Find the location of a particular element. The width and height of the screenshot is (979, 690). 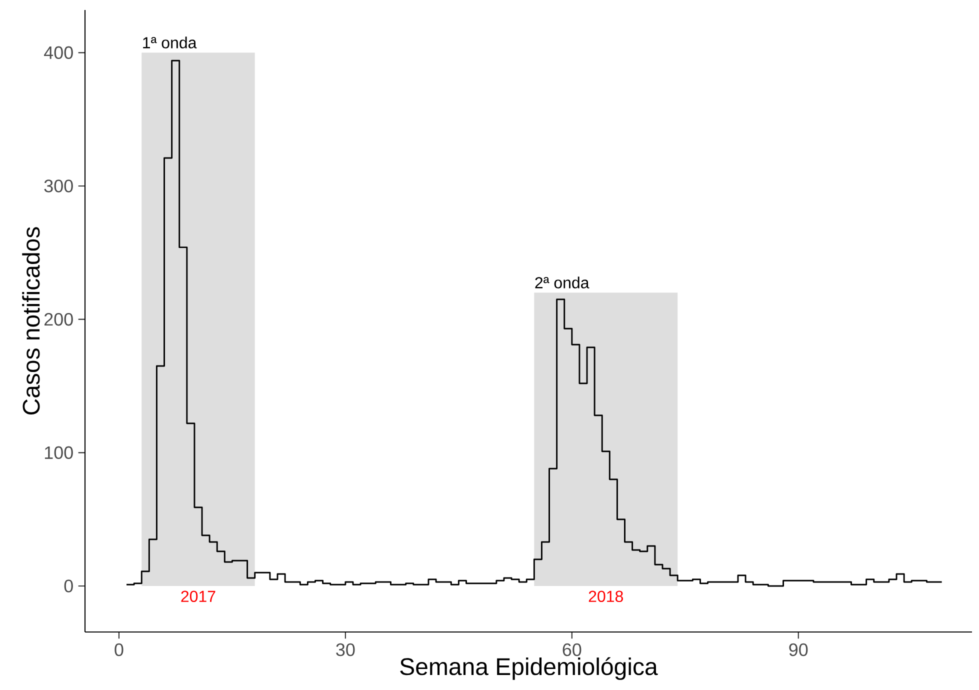

y-tick-label: 200 is located at coordinates (58, 319).